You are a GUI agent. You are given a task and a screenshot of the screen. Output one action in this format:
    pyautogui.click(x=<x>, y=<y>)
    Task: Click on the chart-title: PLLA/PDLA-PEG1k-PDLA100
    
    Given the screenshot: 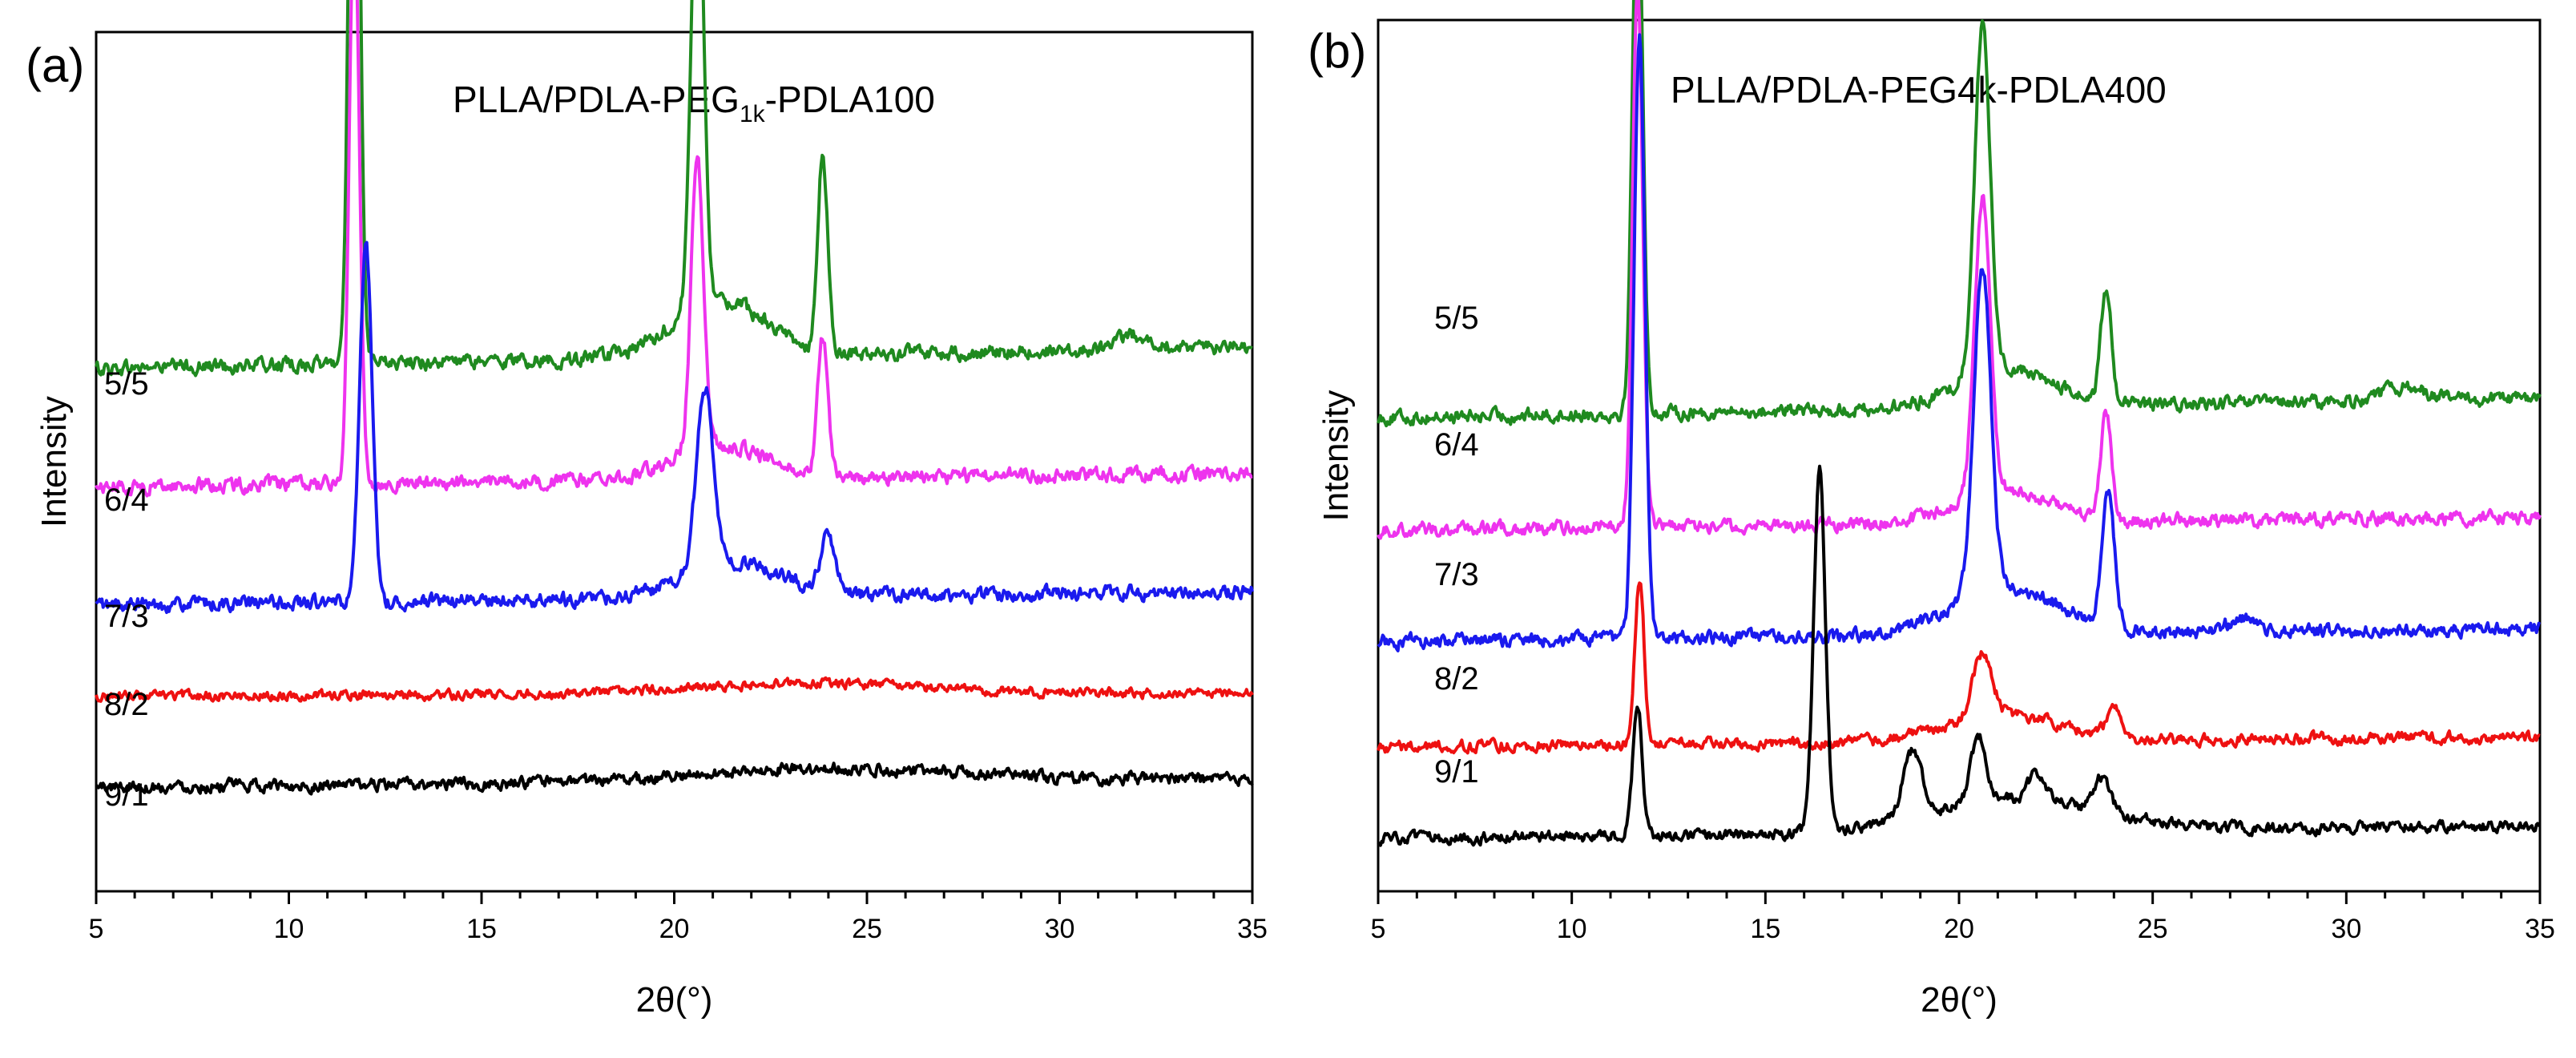 What is the action you would take?
    pyautogui.click(x=694, y=103)
    